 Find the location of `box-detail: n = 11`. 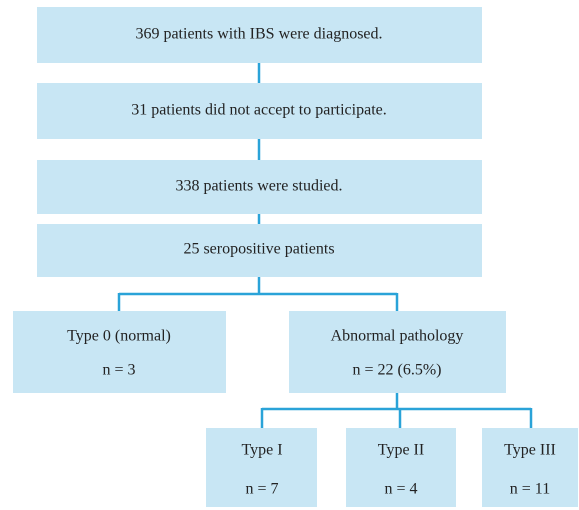

box-detail: n = 11 is located at coordinates (530, 489).